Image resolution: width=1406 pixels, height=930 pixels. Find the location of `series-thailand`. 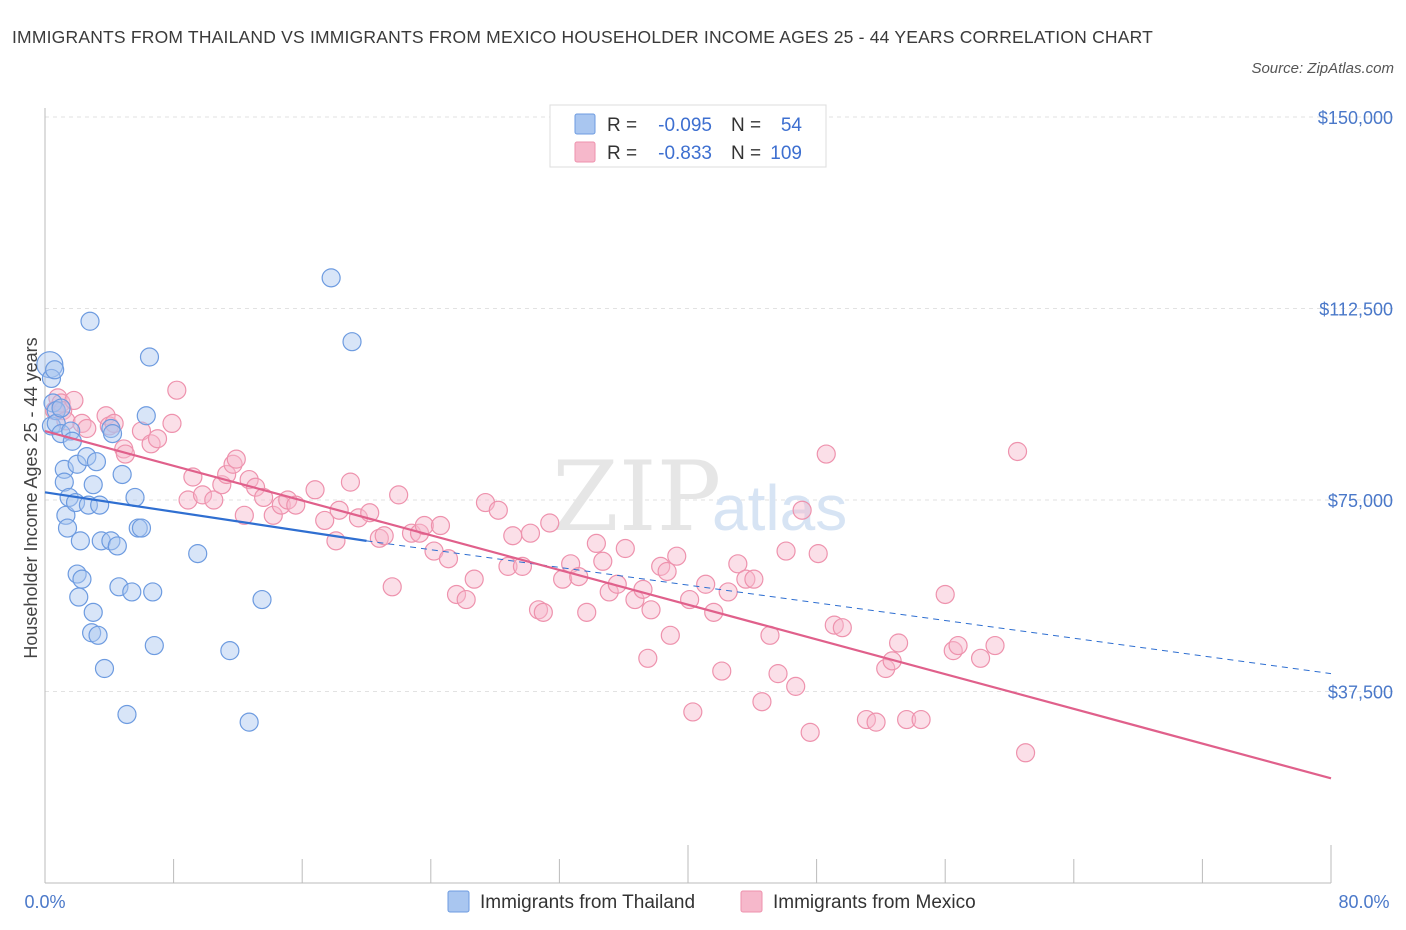

series-thailand is located at coordinates (199, 500).